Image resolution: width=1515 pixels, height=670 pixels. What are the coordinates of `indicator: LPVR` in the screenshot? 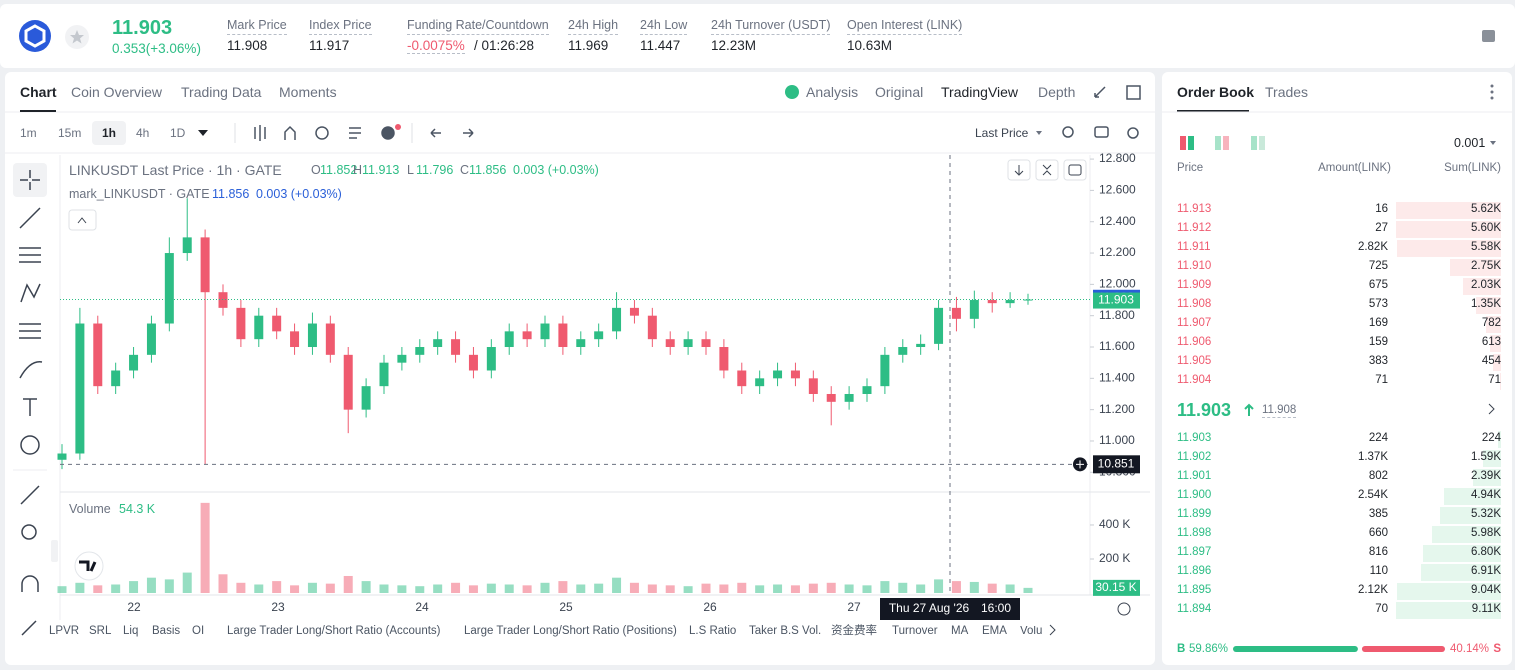 It's located at (64, 631).